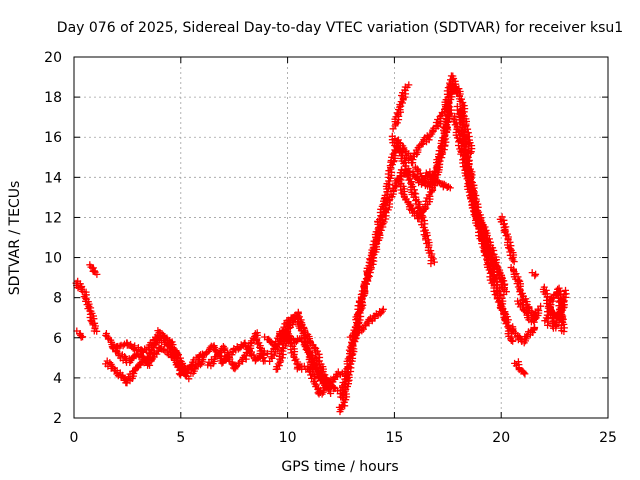  What do you see at coordinates (57, 419) in the screenshot?
I see `y-tick-label: 2` at bounding box center [57, 419].